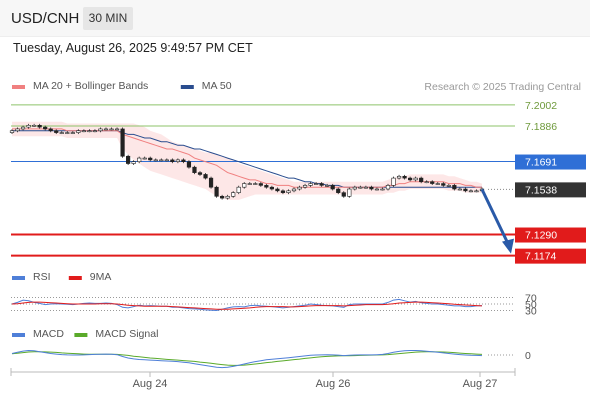  What do you see at coordinates (508, 246) in the screenshot?
I see `forecast-arrow-head` at bounding box center [508, 246].